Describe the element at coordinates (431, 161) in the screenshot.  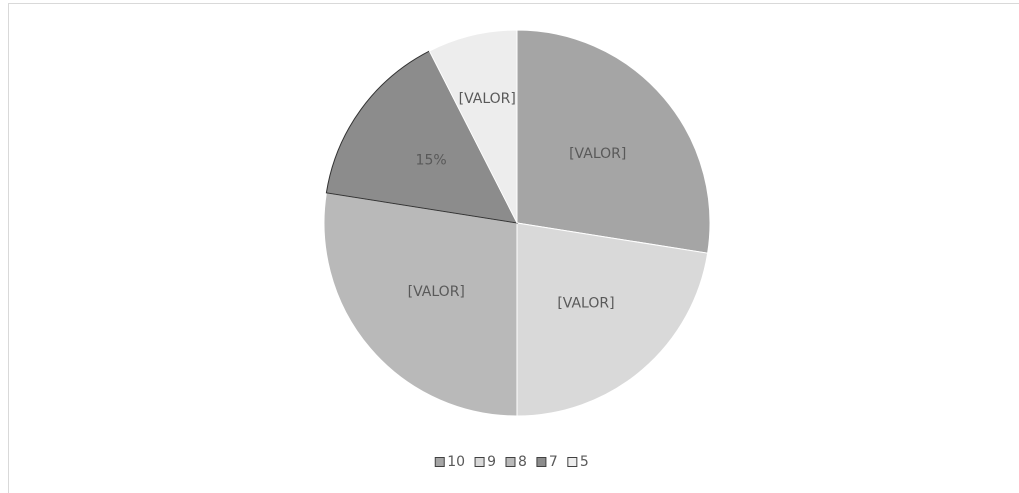
I see `data-label: 15%` at that location.